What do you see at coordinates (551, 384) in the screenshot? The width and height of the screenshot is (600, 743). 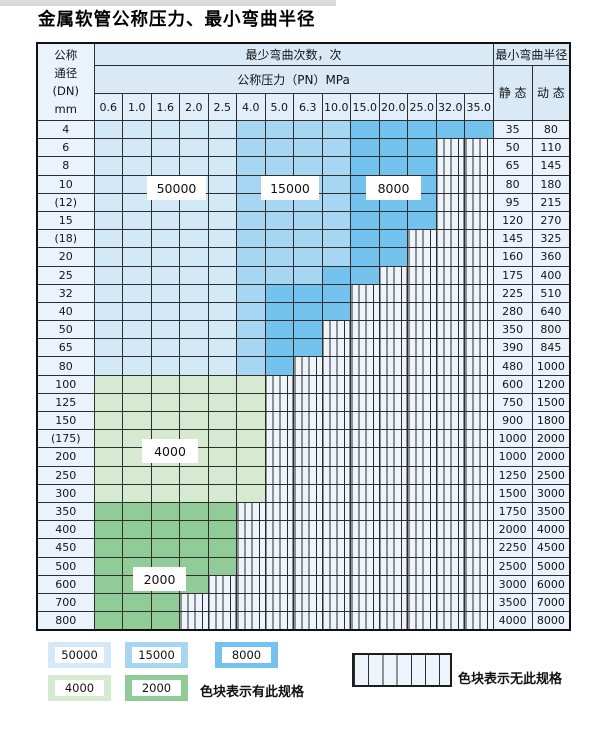 I see `dynamic-radius-cell: 1200` at bounding box center [551, 384].